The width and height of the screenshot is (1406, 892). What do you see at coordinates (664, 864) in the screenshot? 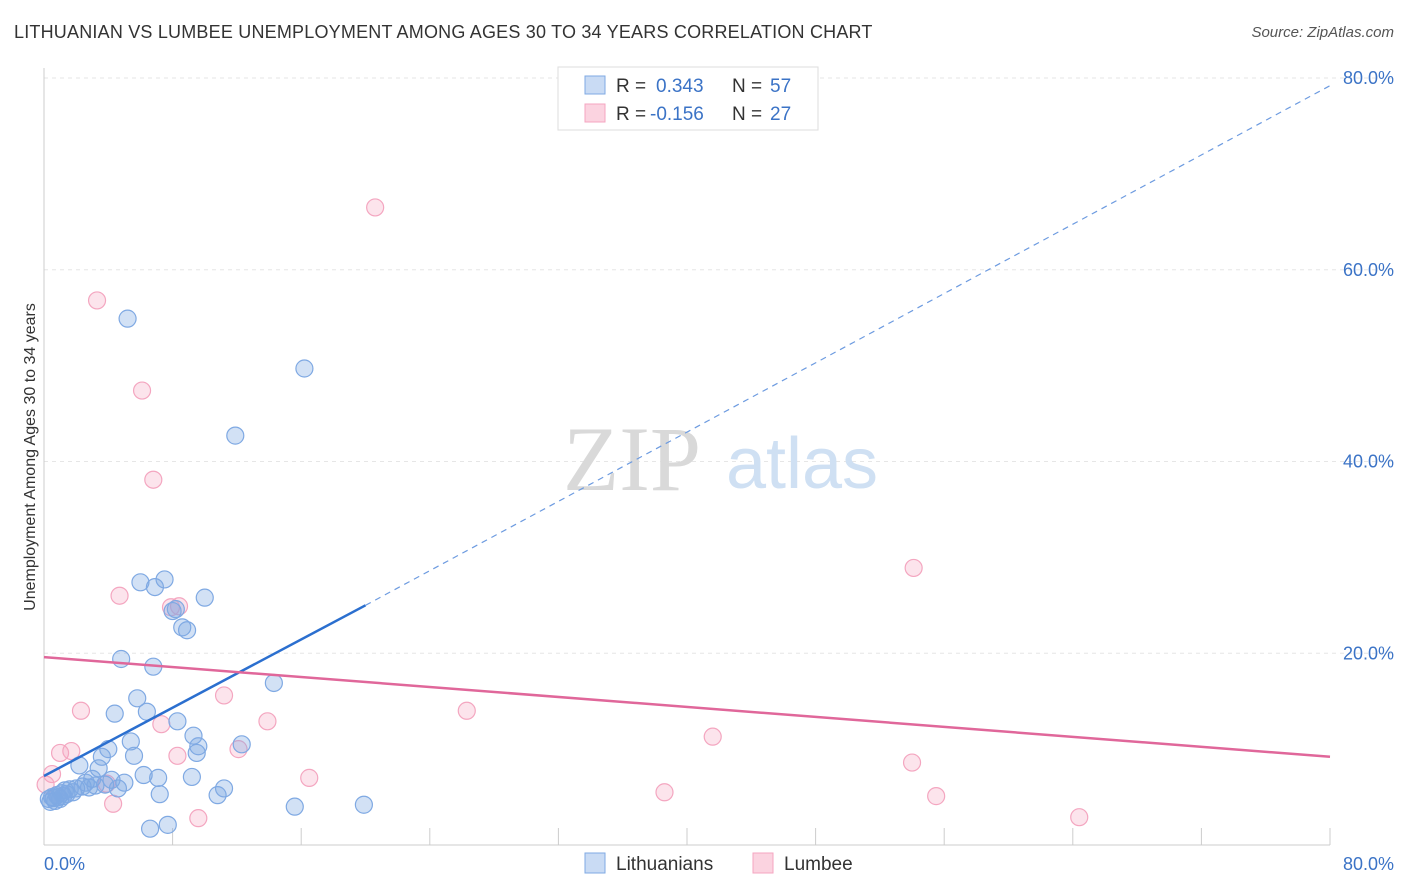
I see `bottom-legend-lithuanians: Lithuanians` at bounding box center [664, 864].